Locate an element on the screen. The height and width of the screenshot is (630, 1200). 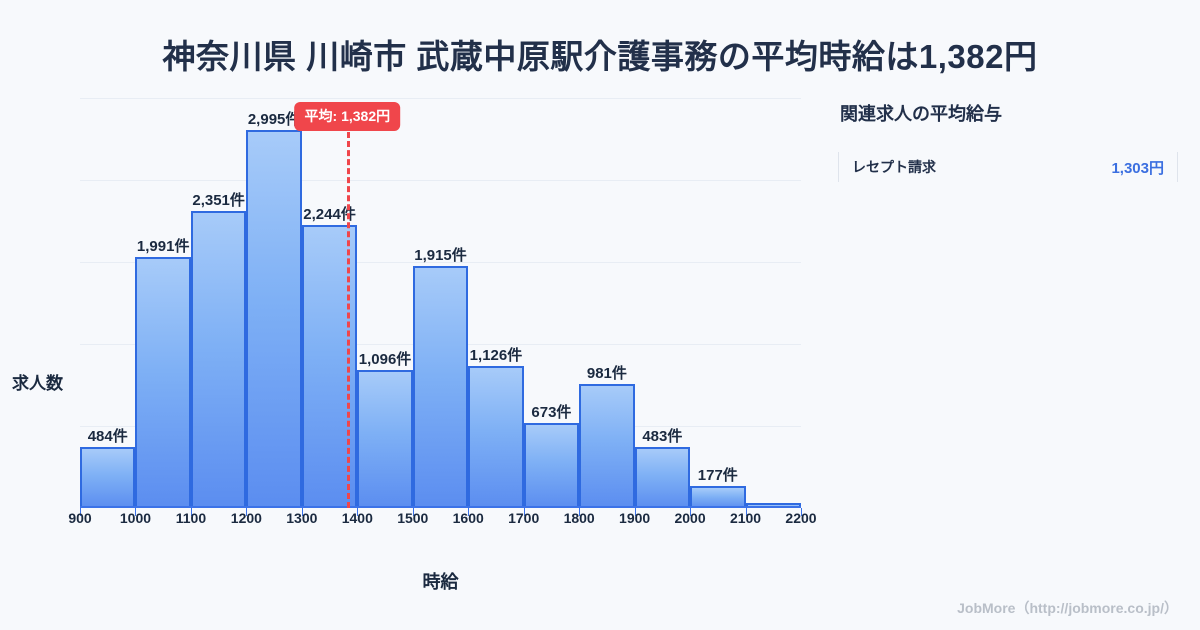
bar-value-label: 673件 is located at coordinates (551, 413).